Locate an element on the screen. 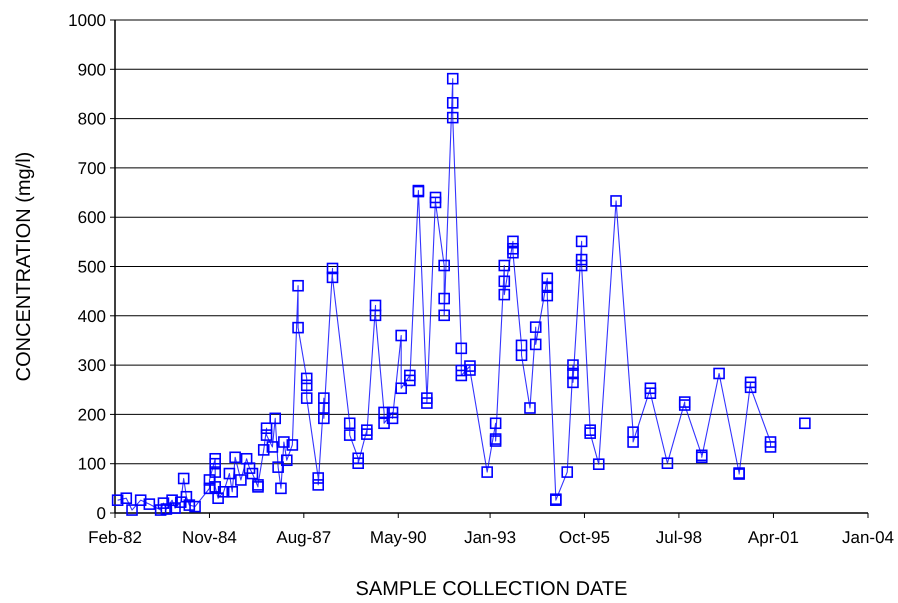  x-tick-label: Jul-98 is located at coordinates (679, 537).